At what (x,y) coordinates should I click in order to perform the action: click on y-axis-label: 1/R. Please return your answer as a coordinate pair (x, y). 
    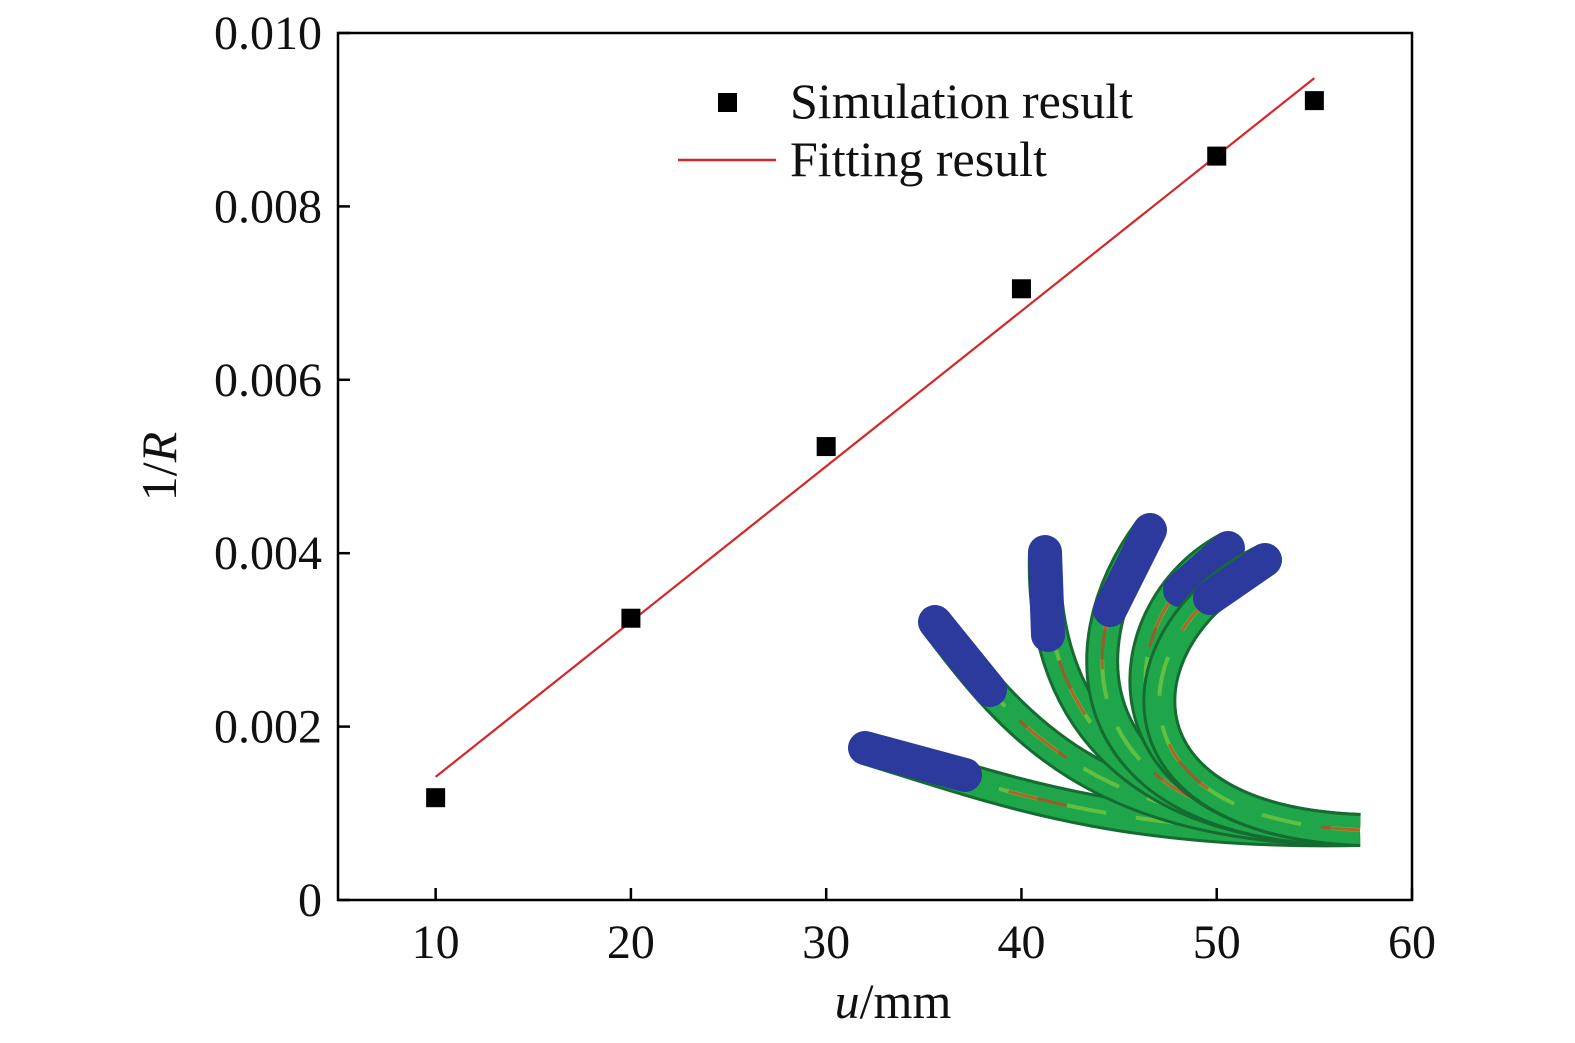
    Looking at the image, I should click on (159, 466).